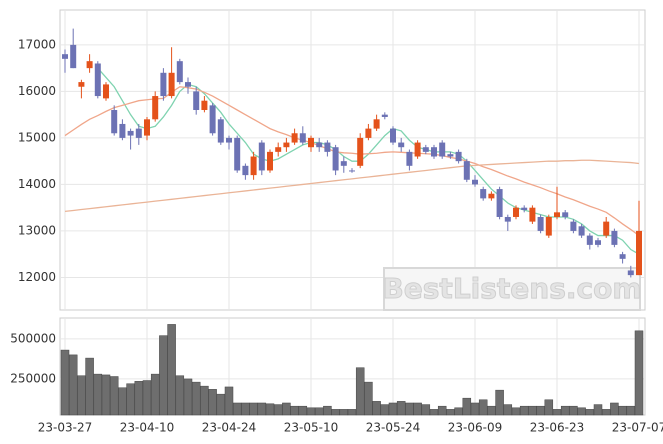 The image size is (663, 444). Describe the element at coordinates (637, 428) in the screenshot. I see `x-tick-label: 23-07-07` at that location.